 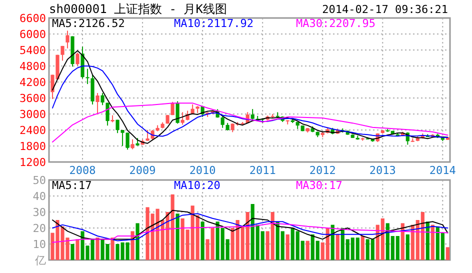 I want to click on y-tick-label: 3600, so click(x=33, y=98).